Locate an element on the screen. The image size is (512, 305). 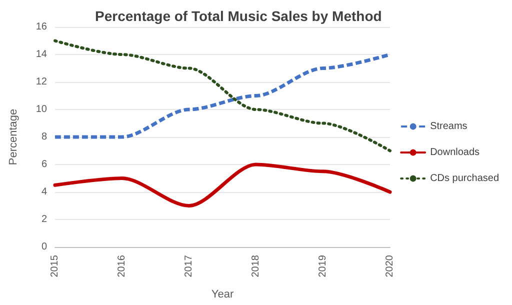
y-tick-label: 10 is located at coordinates (42, 109).